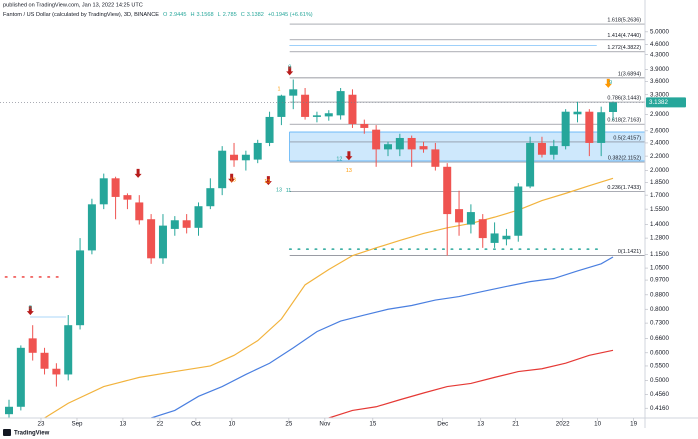  Describe the element at coordinates (219, 15) in the screenshot. I see `ohlc-label: L` at that location.